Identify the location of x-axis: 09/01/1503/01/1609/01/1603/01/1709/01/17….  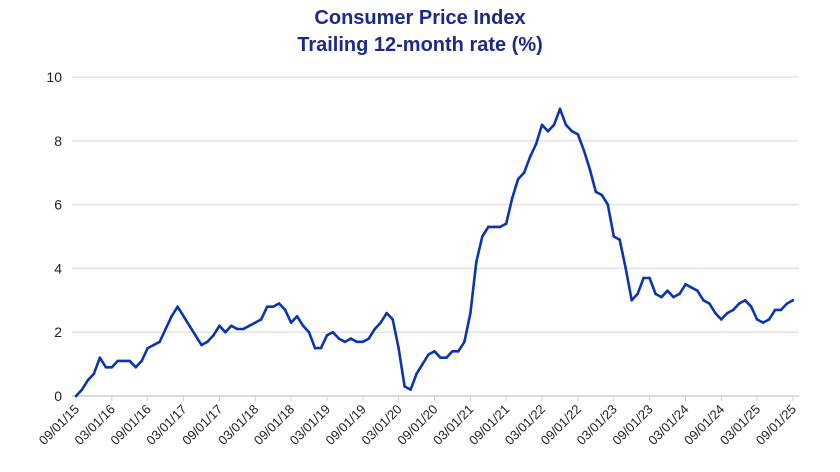
(417, 422).